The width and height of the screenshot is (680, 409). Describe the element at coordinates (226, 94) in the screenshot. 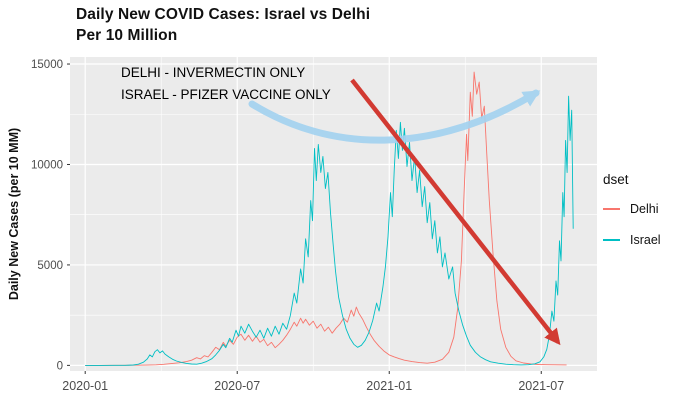

I see `annotation-line-2: ISRAEL - PFIZER VACCINE ONLY` at that location.